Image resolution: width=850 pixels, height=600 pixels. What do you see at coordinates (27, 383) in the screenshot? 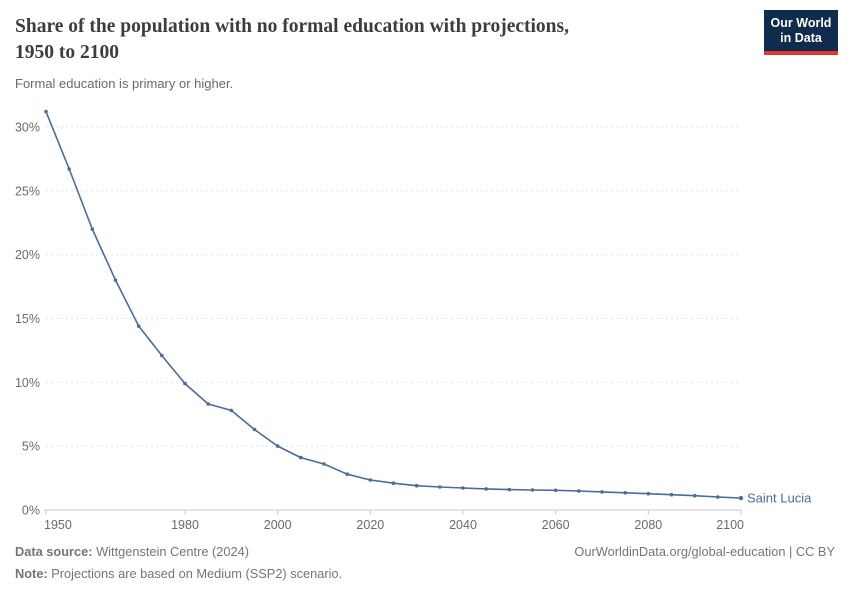
I see `y-axis-tick-label: 10%` at bounding box center [27, 383].